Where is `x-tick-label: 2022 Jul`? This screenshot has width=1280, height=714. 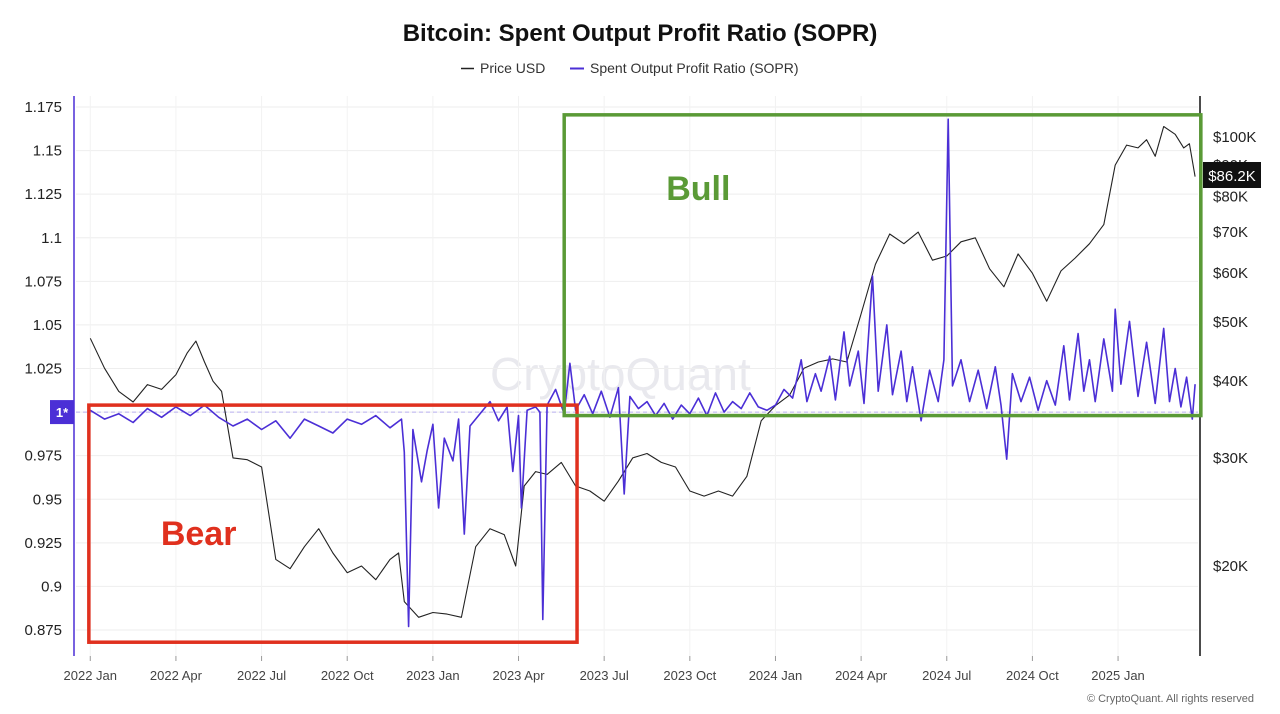
x-tick-label: 2022 Jul is located at coordinates (261, 675).